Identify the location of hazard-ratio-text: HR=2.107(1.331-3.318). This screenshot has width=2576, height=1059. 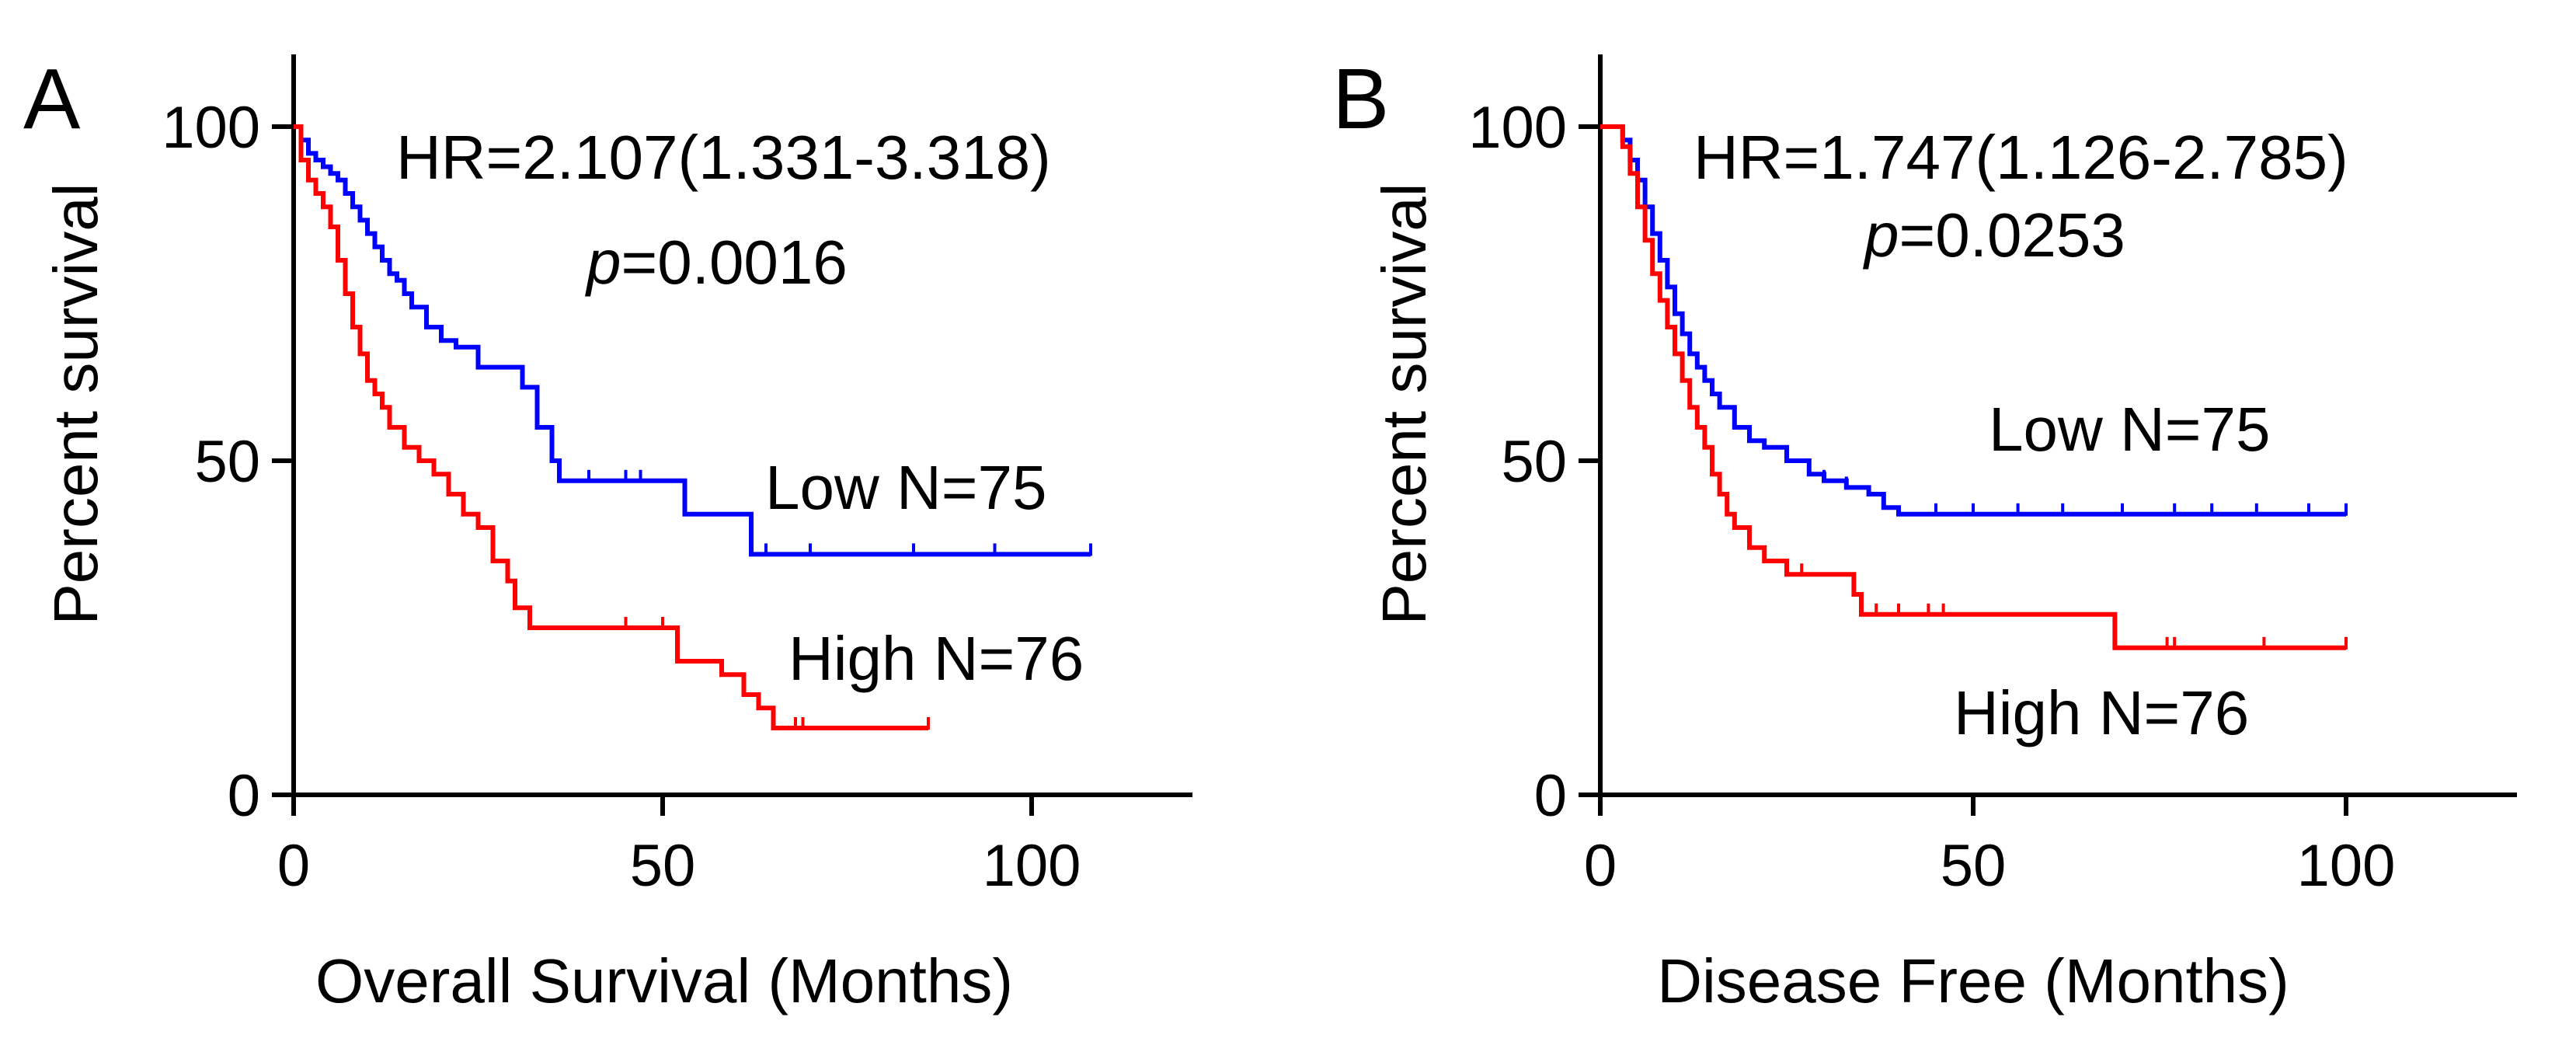
(723, 158).